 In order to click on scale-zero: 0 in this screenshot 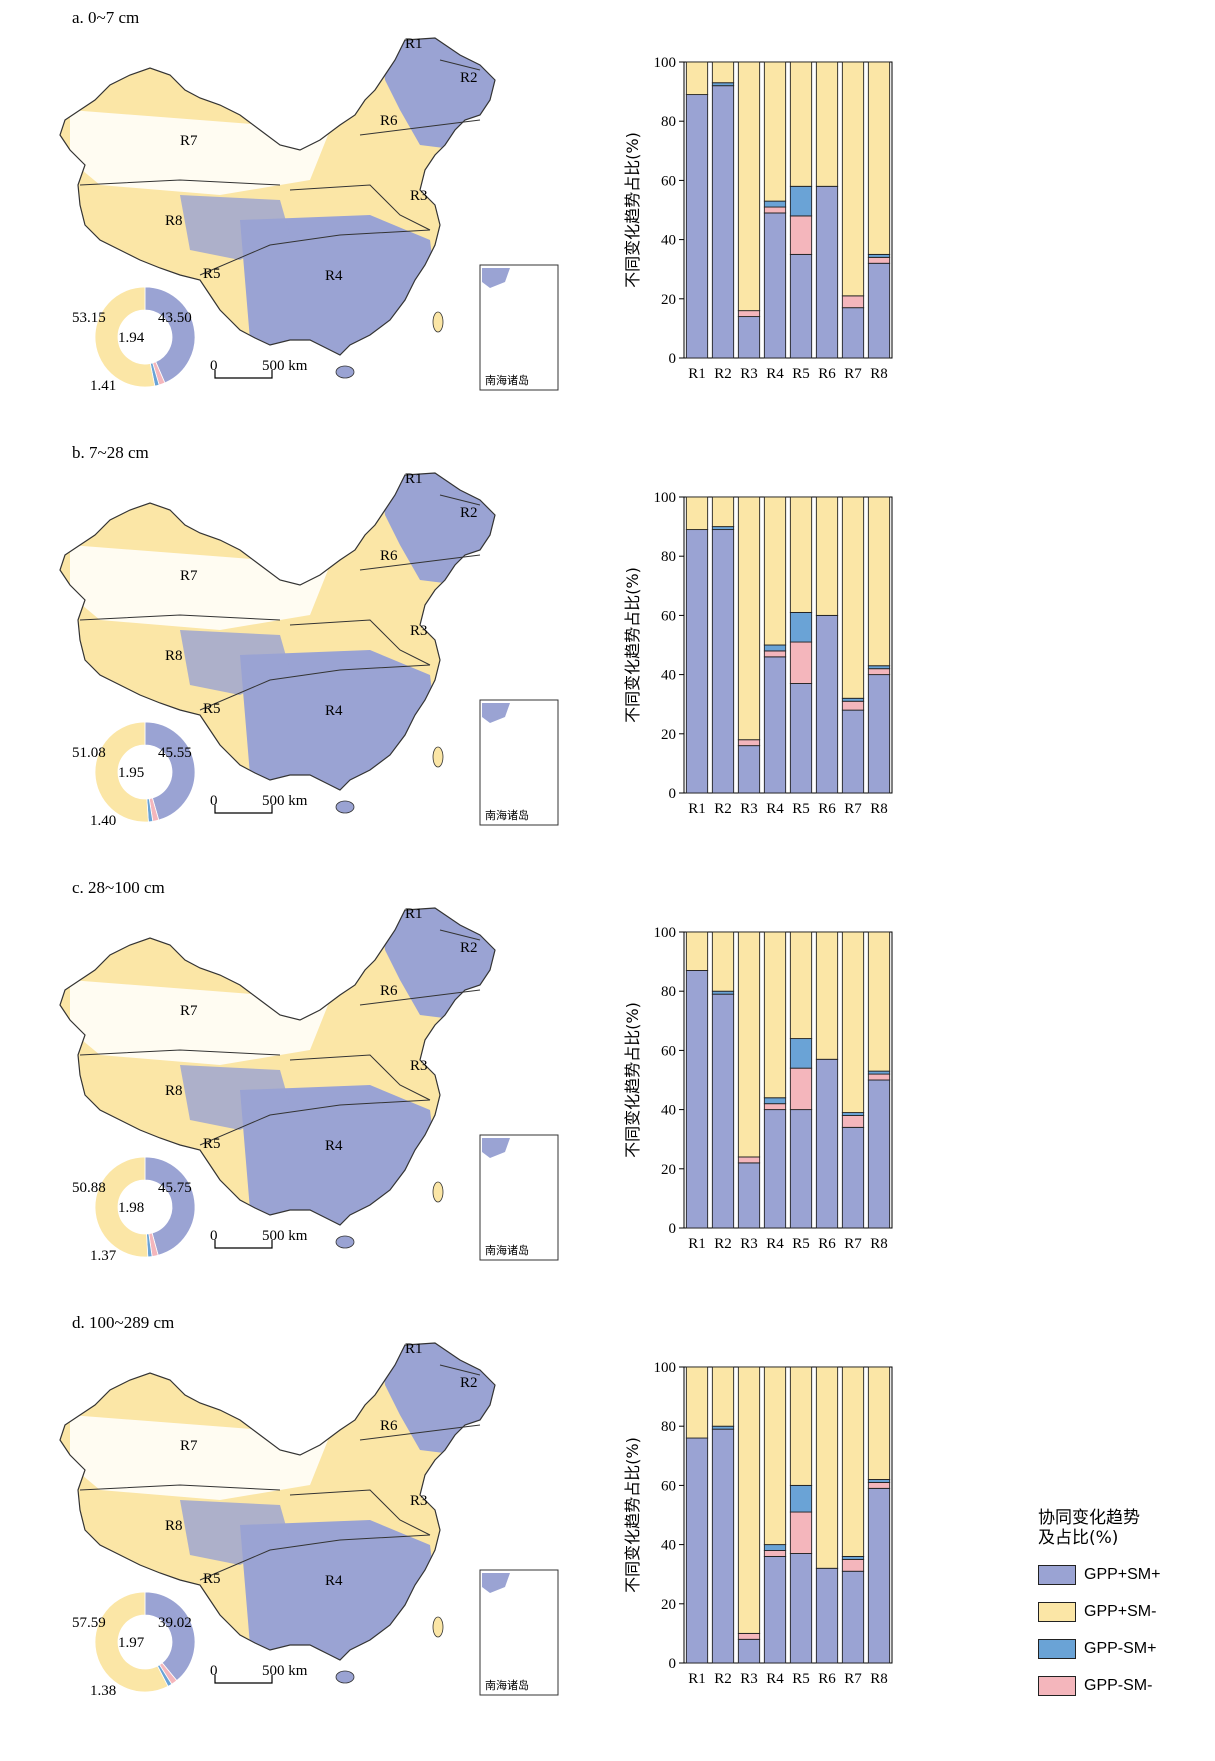, I will do `click(214, 1236)`.